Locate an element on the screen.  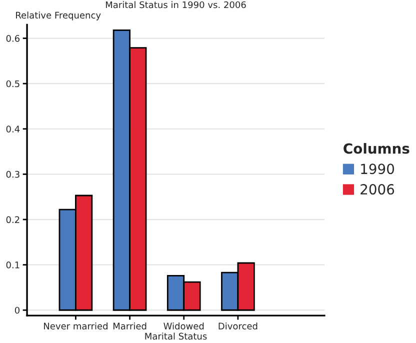
legend-label: 1990 is located at coordinates (377, 169).